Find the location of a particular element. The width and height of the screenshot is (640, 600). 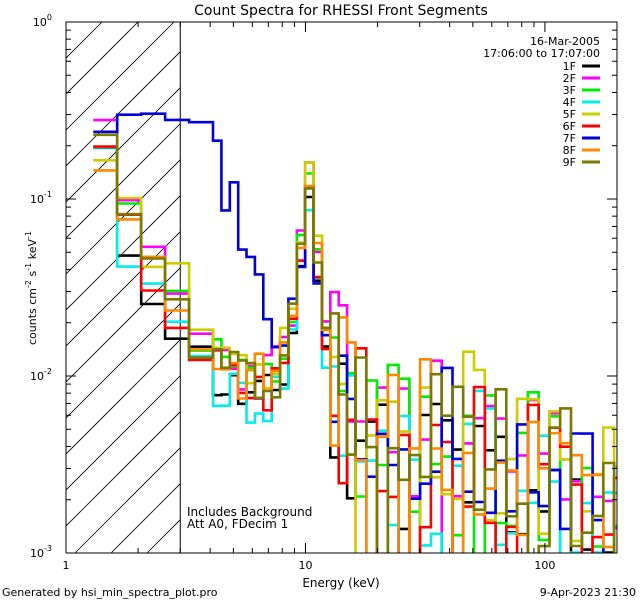

legend-label-4F: 4F is located at coordinates (569, 102).